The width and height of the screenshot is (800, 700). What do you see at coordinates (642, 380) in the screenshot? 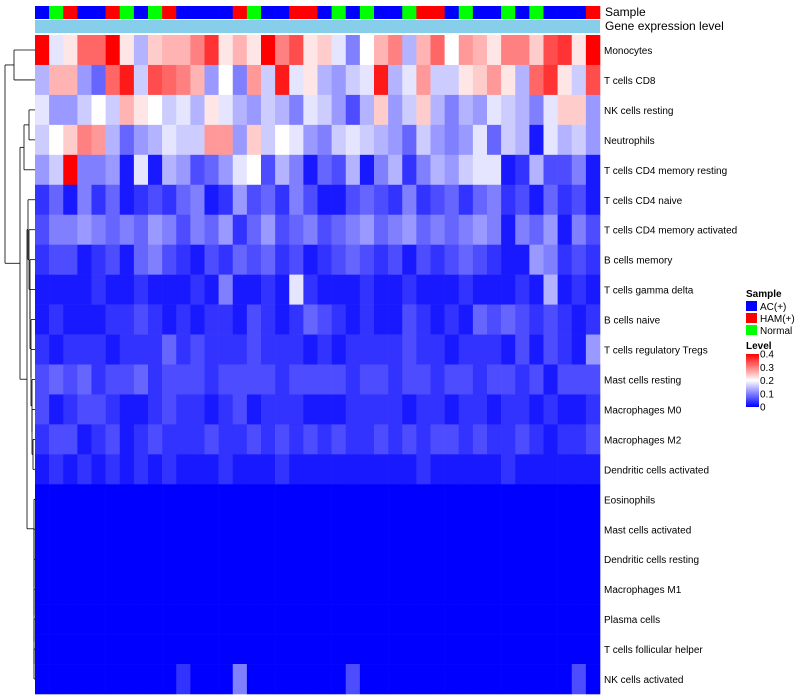
I see `row-label: Mast cells resting` at bounding box center [642, 380].